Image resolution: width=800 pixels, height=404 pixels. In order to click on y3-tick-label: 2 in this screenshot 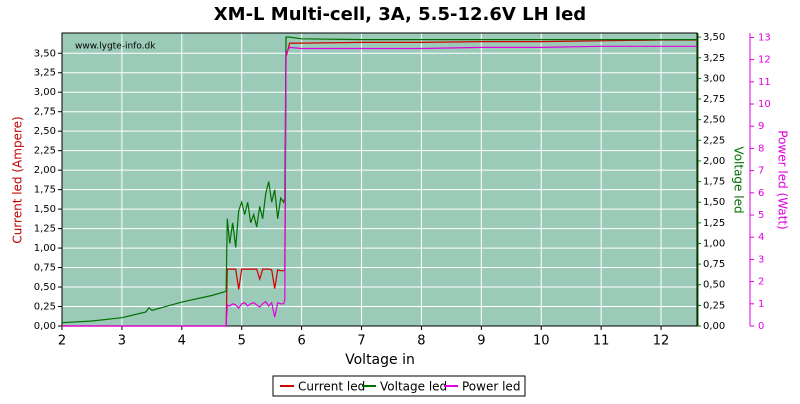, I will do `click(761, 282)`.